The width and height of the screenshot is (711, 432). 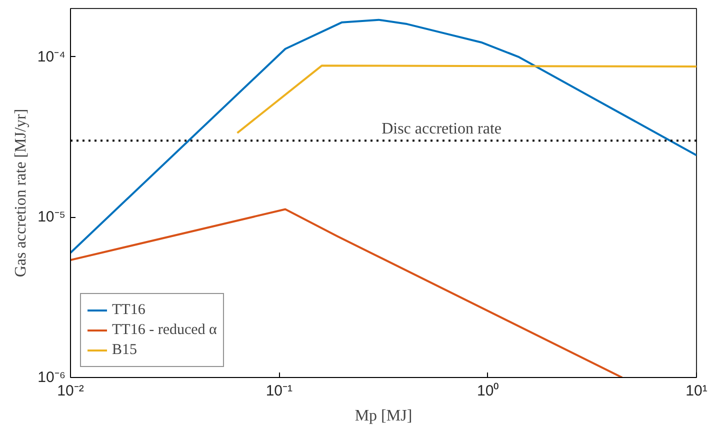 What do you see at coordinates (279, 391) in the screenshot?
I see `x-tick-label: 10⁻¹` at bounding box center [279, 391].